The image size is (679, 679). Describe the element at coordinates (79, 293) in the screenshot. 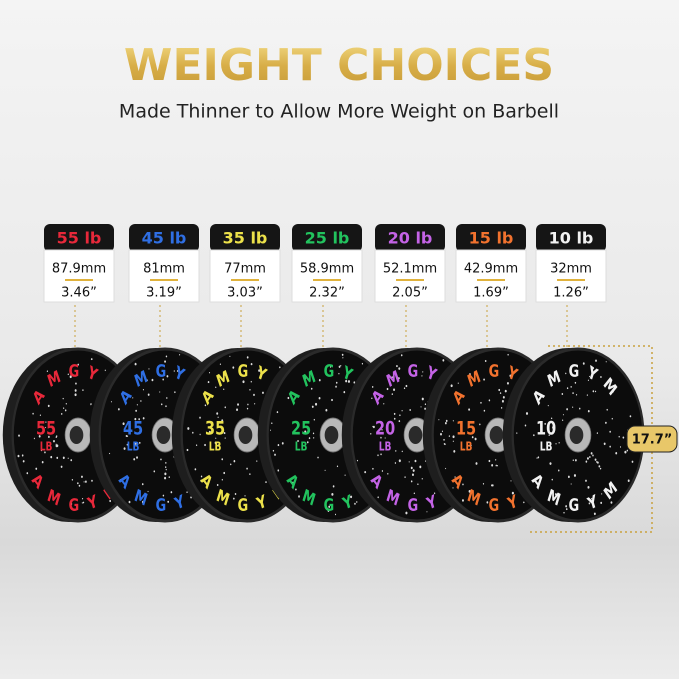

I see `thickness-in: 3.46”` at that location.